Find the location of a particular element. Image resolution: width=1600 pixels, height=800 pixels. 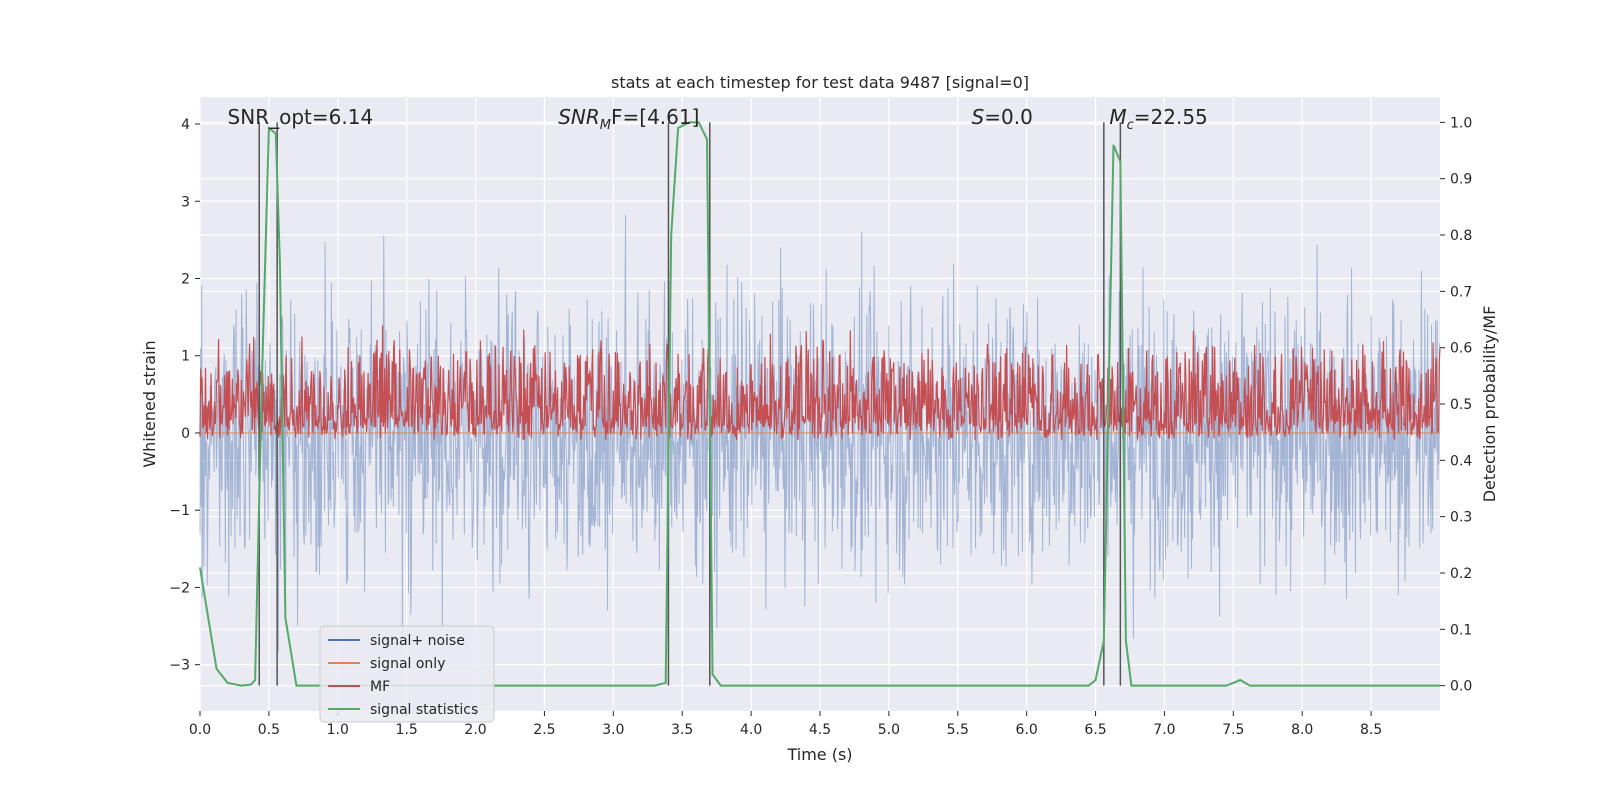

x-tick-label: 8.5 is located at coordinates (1371, 730).